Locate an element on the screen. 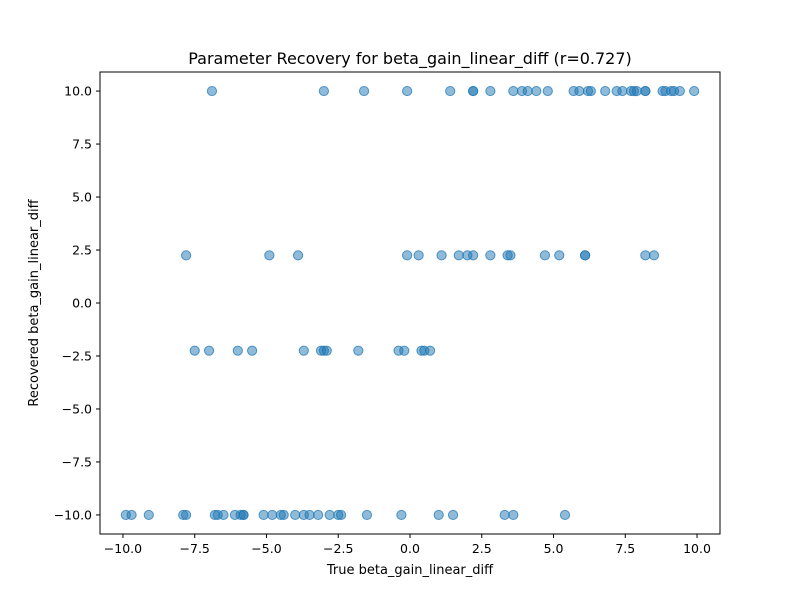 The height and width of the screenshot is (600, 800). x-axis-label: True beta_gain_linear_diff is located at coordinates (410, 570).